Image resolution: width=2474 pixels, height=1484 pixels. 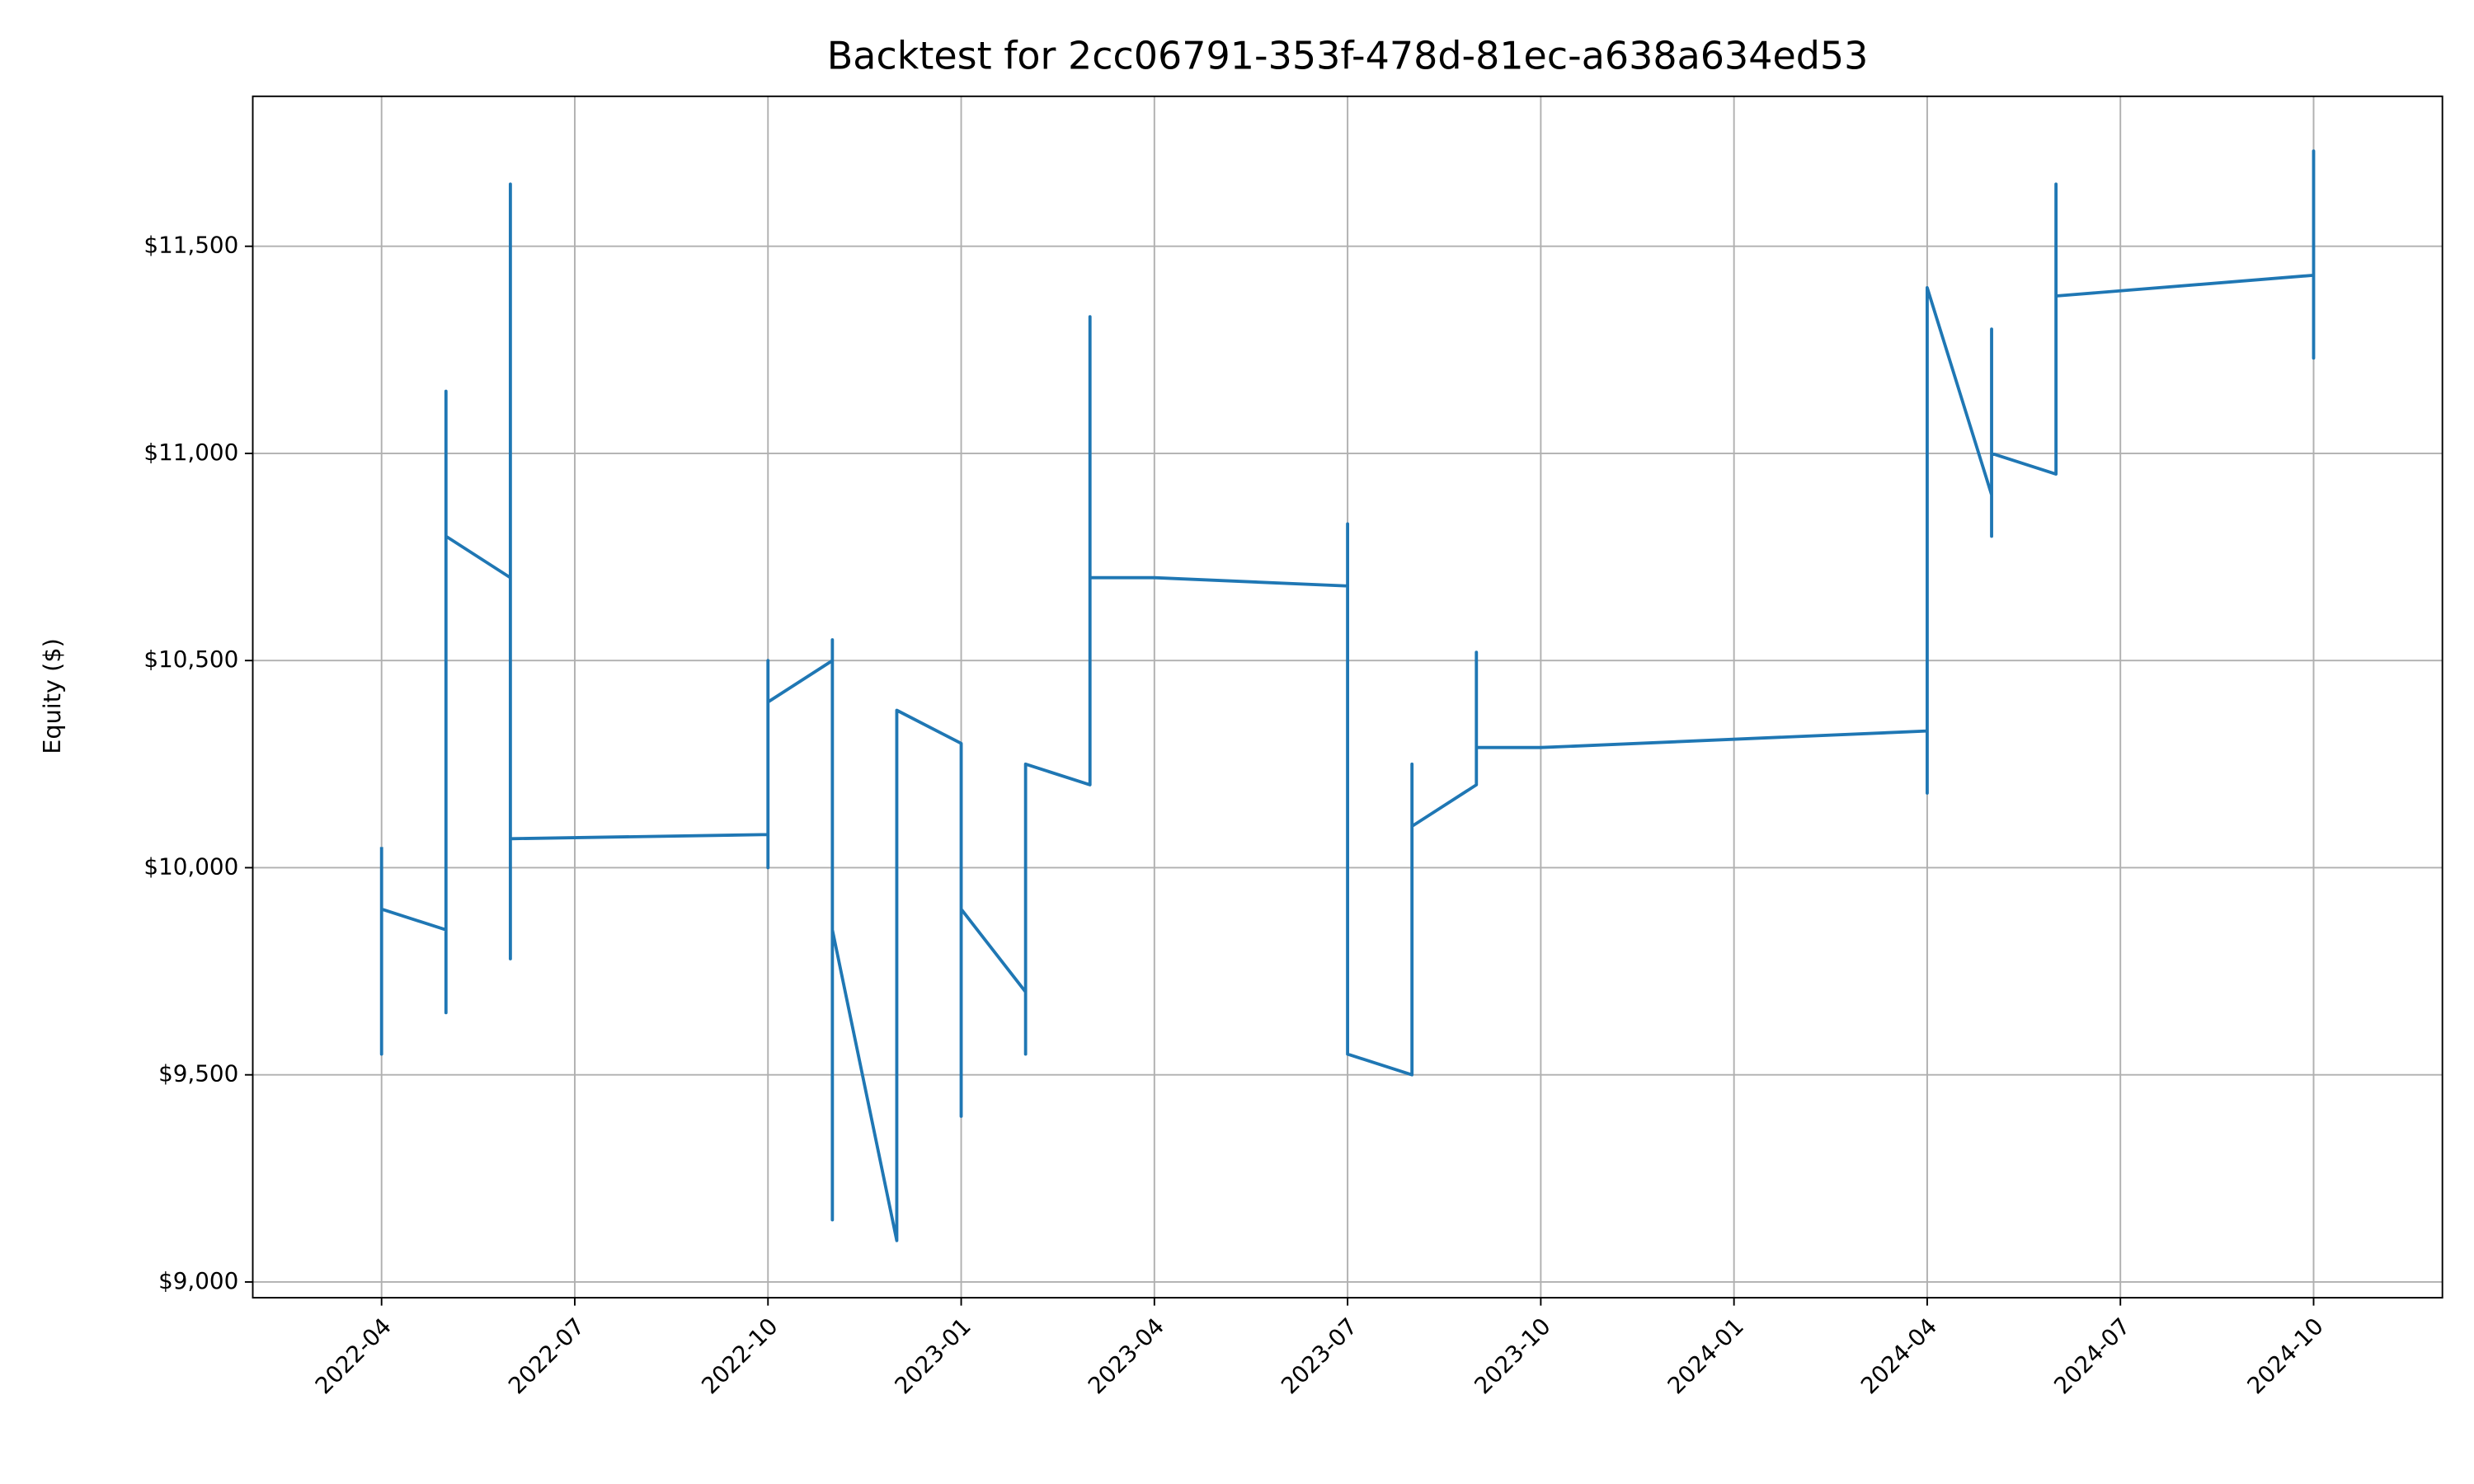 I want to click on x-tick-label: 2023-10, so click(x=1512, y=1356).